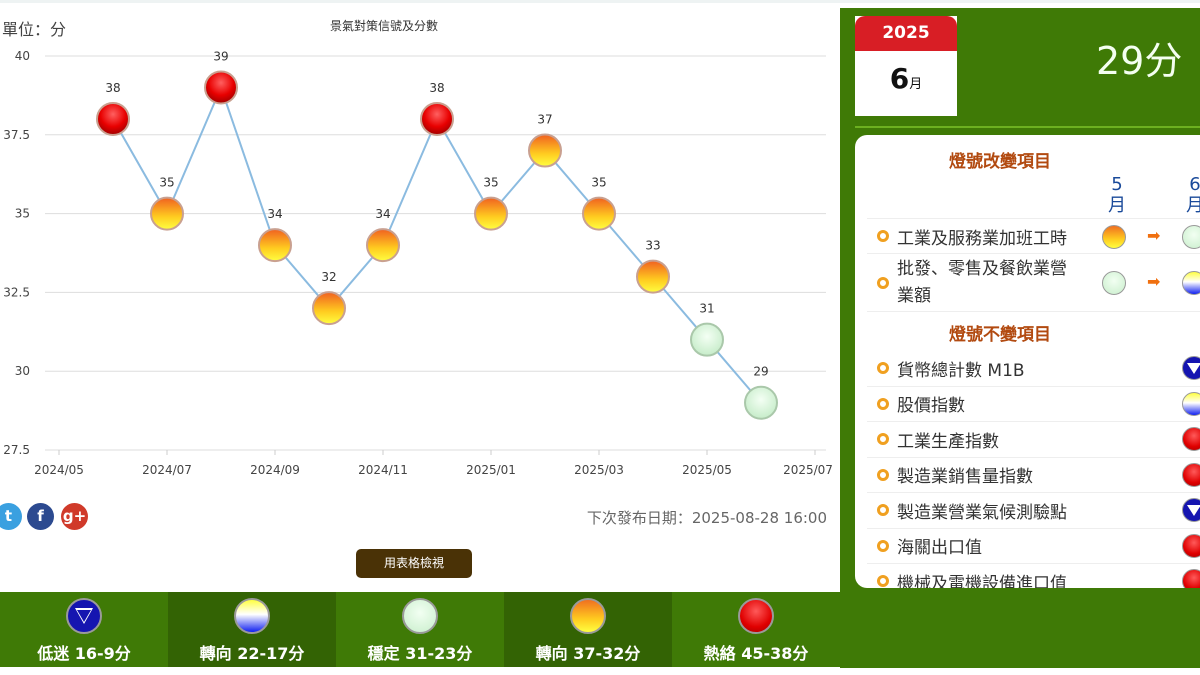  Describe the element at coordinates (1033, 475) in the screenshot. I see `unchanged-item: 製造業銷售量指數` at that location.